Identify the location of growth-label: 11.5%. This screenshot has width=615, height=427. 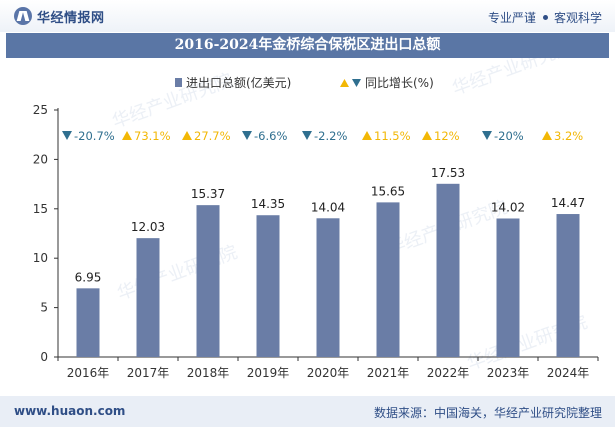
(392, 136).